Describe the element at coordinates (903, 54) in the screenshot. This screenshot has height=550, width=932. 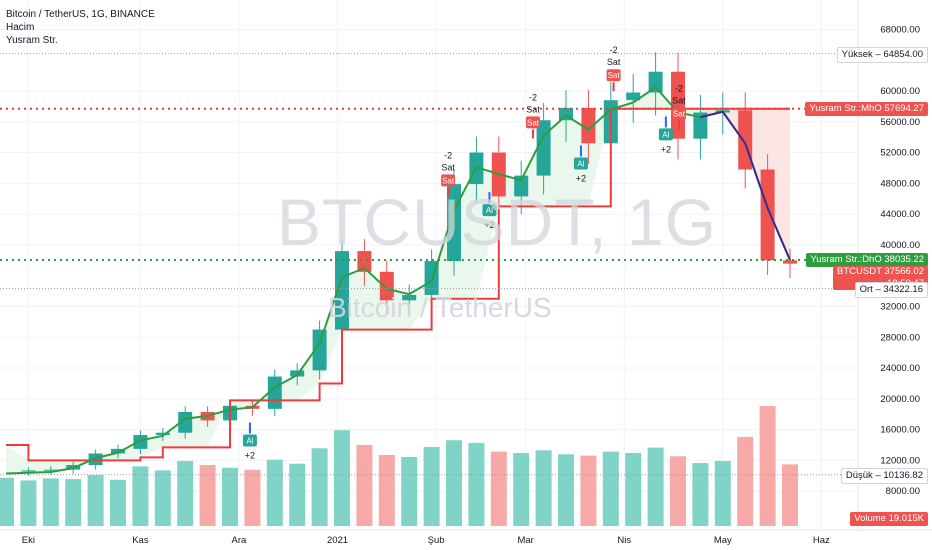
I see `high-value: 64854.00` at that location.